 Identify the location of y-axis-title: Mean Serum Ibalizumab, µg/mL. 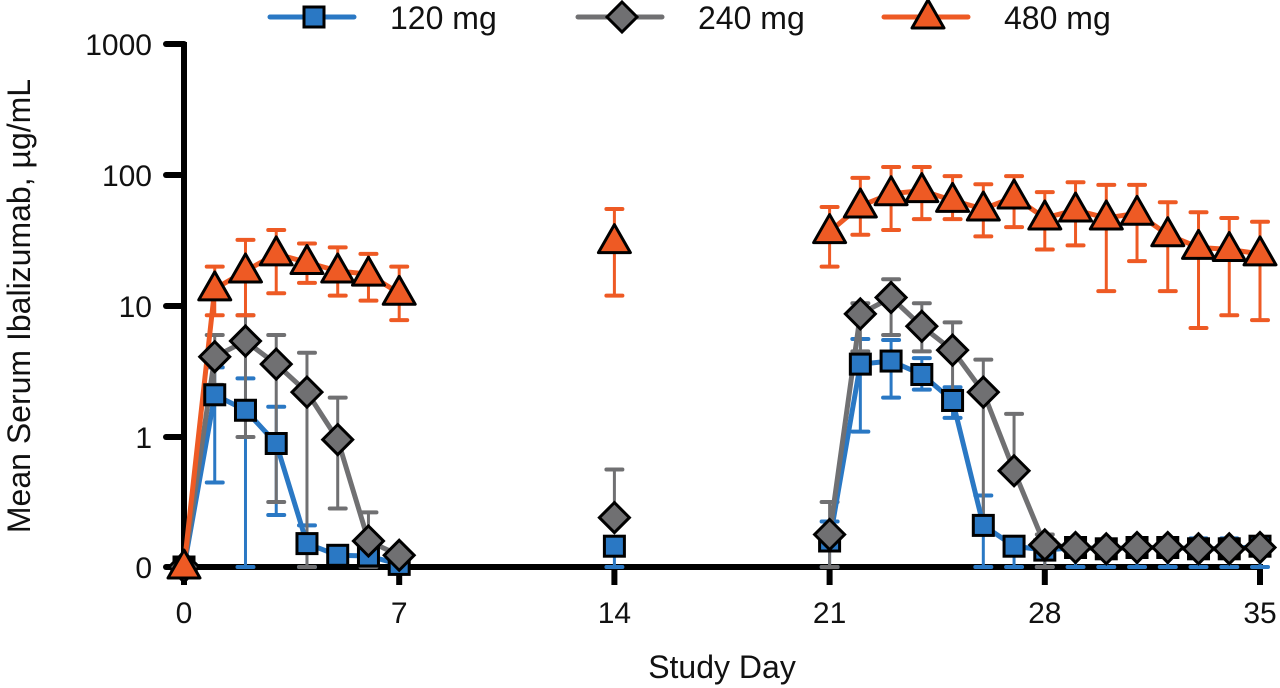
(19, 306).